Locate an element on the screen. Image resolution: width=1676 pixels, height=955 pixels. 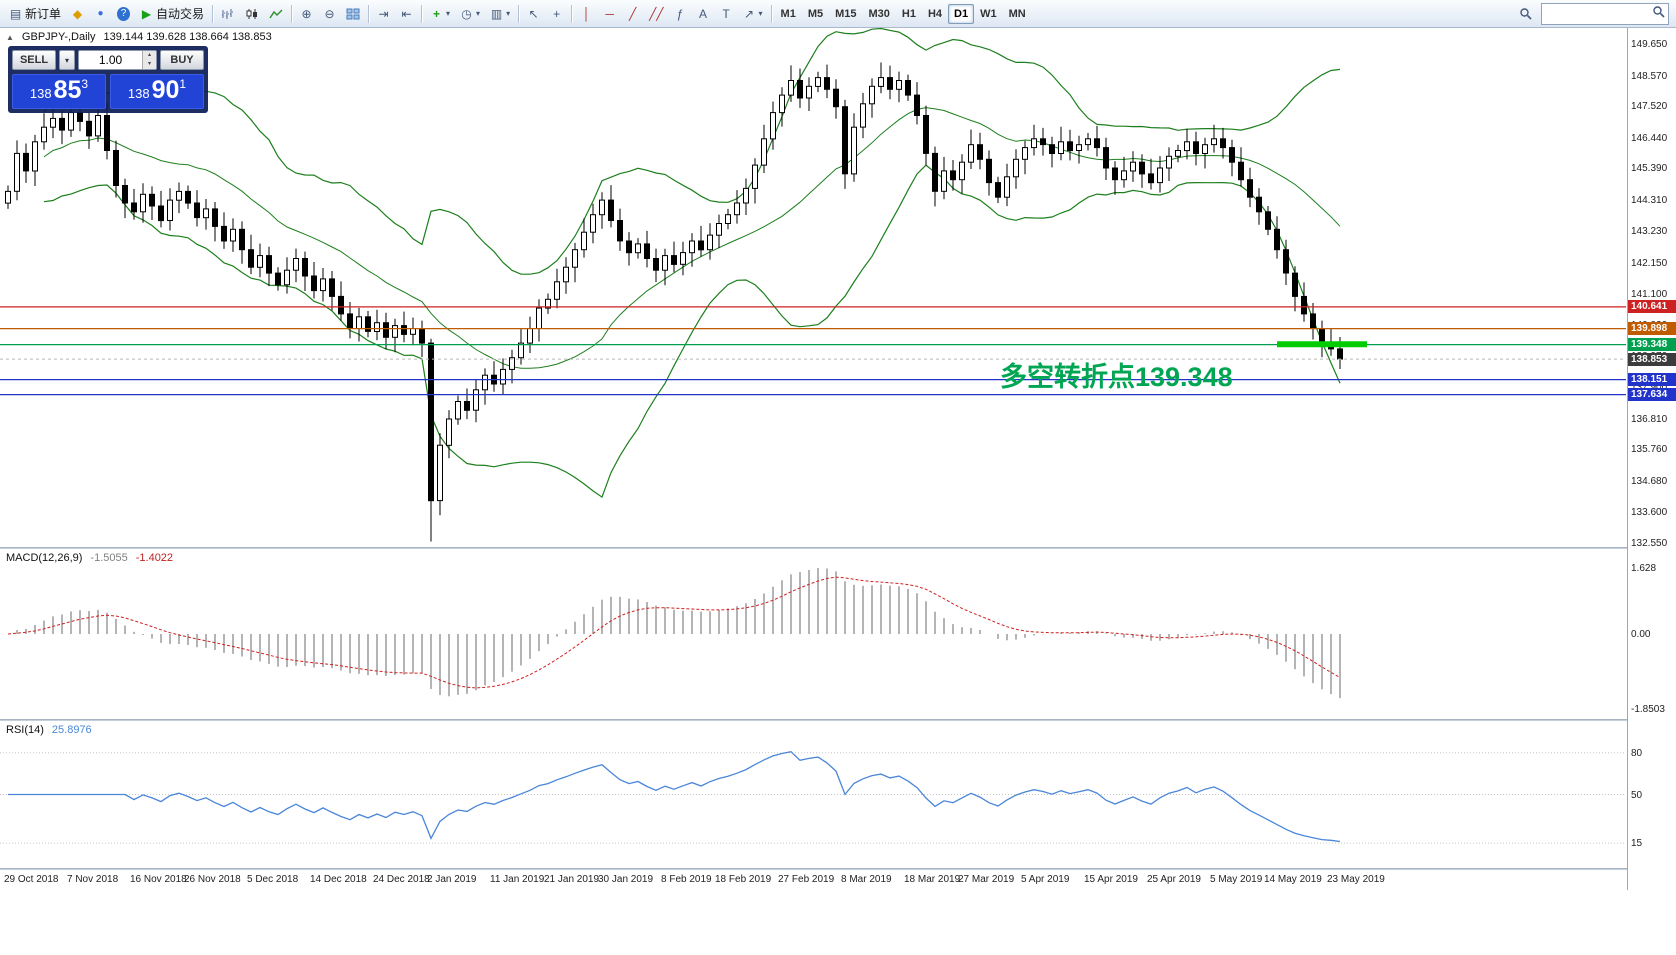
indicators-button: + ▾ is located at coordinates (440, 14).